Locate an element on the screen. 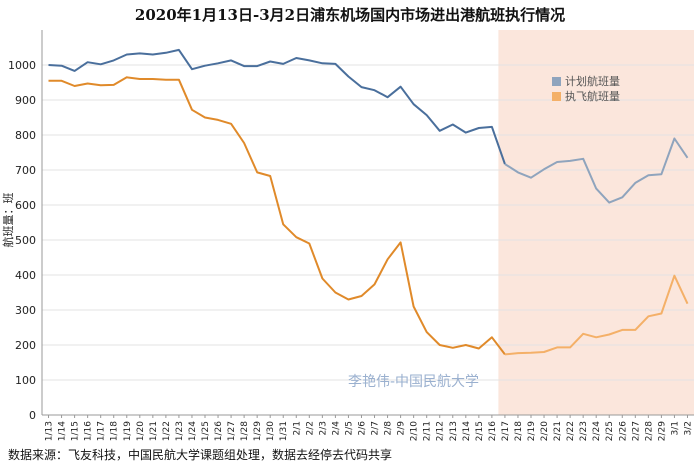 The image size is (700, 469). x-tick-label: 3/1 is located at coordinates (675, 428).